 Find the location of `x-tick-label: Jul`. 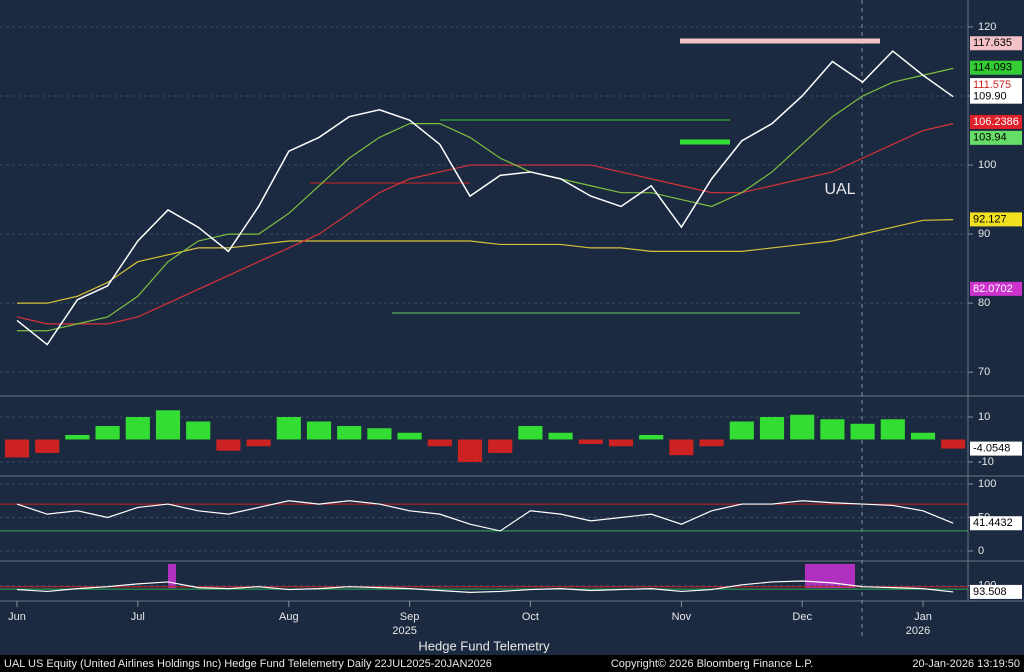

x-tick-label: Jul is located at coordinates (138, 617).